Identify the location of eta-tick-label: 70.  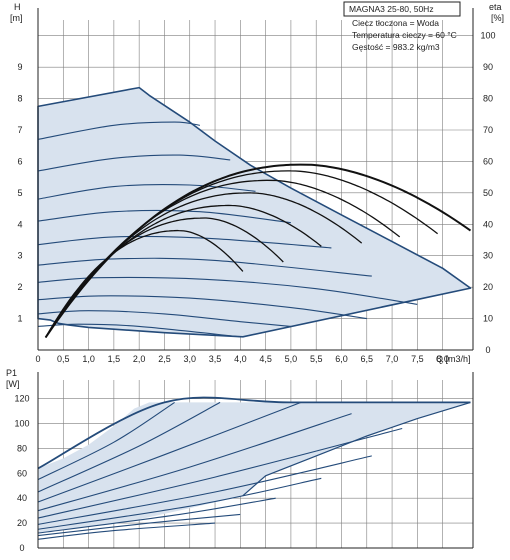
(488, 130).